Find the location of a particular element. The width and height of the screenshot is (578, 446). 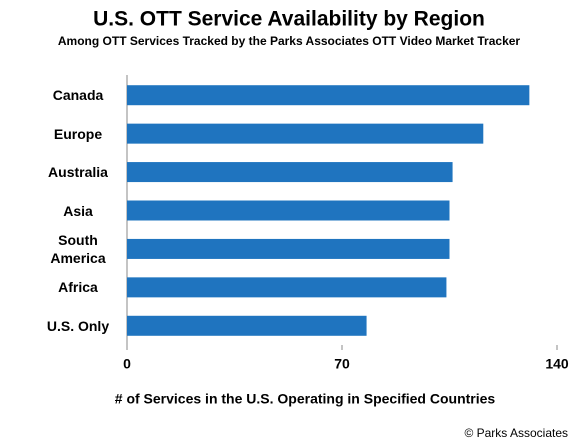

source-note: © Parks Associates is located at coordinates (516, 433).